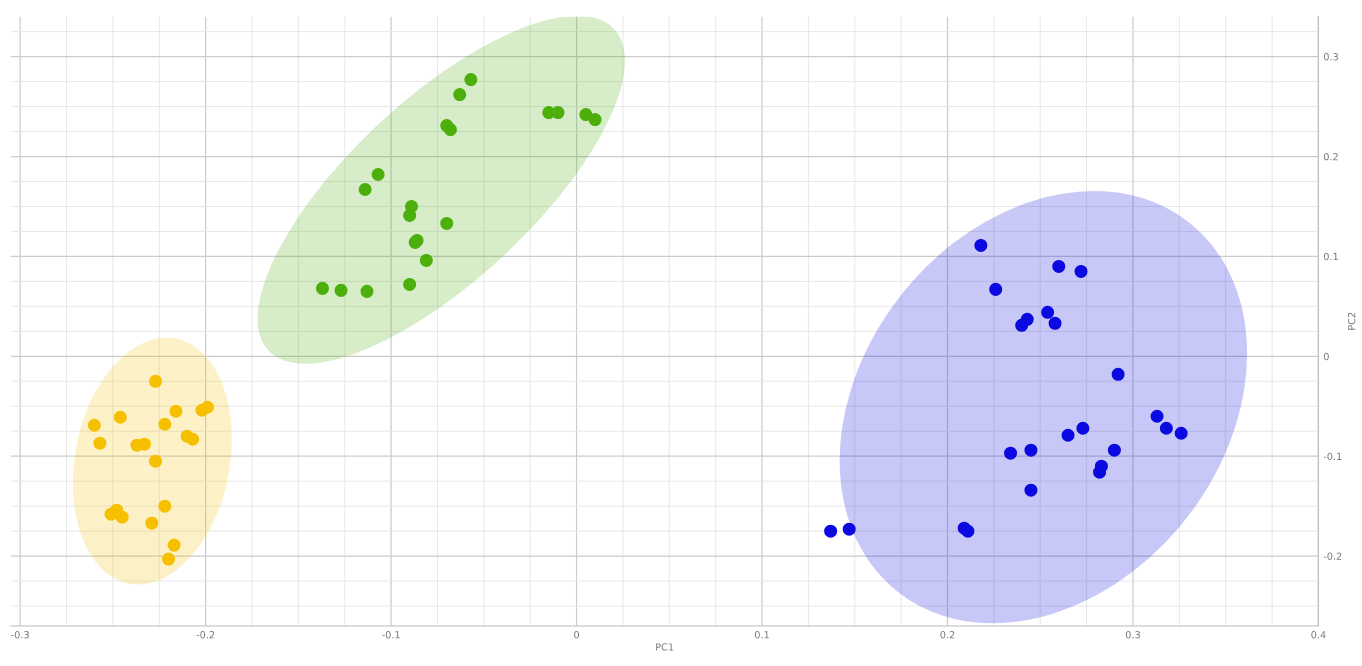 This screenshot has height=666, width=1362. Describe the element at coordinates (1330, 156) in the screenshot. I see `y-tick-label: 0.2` at that location.